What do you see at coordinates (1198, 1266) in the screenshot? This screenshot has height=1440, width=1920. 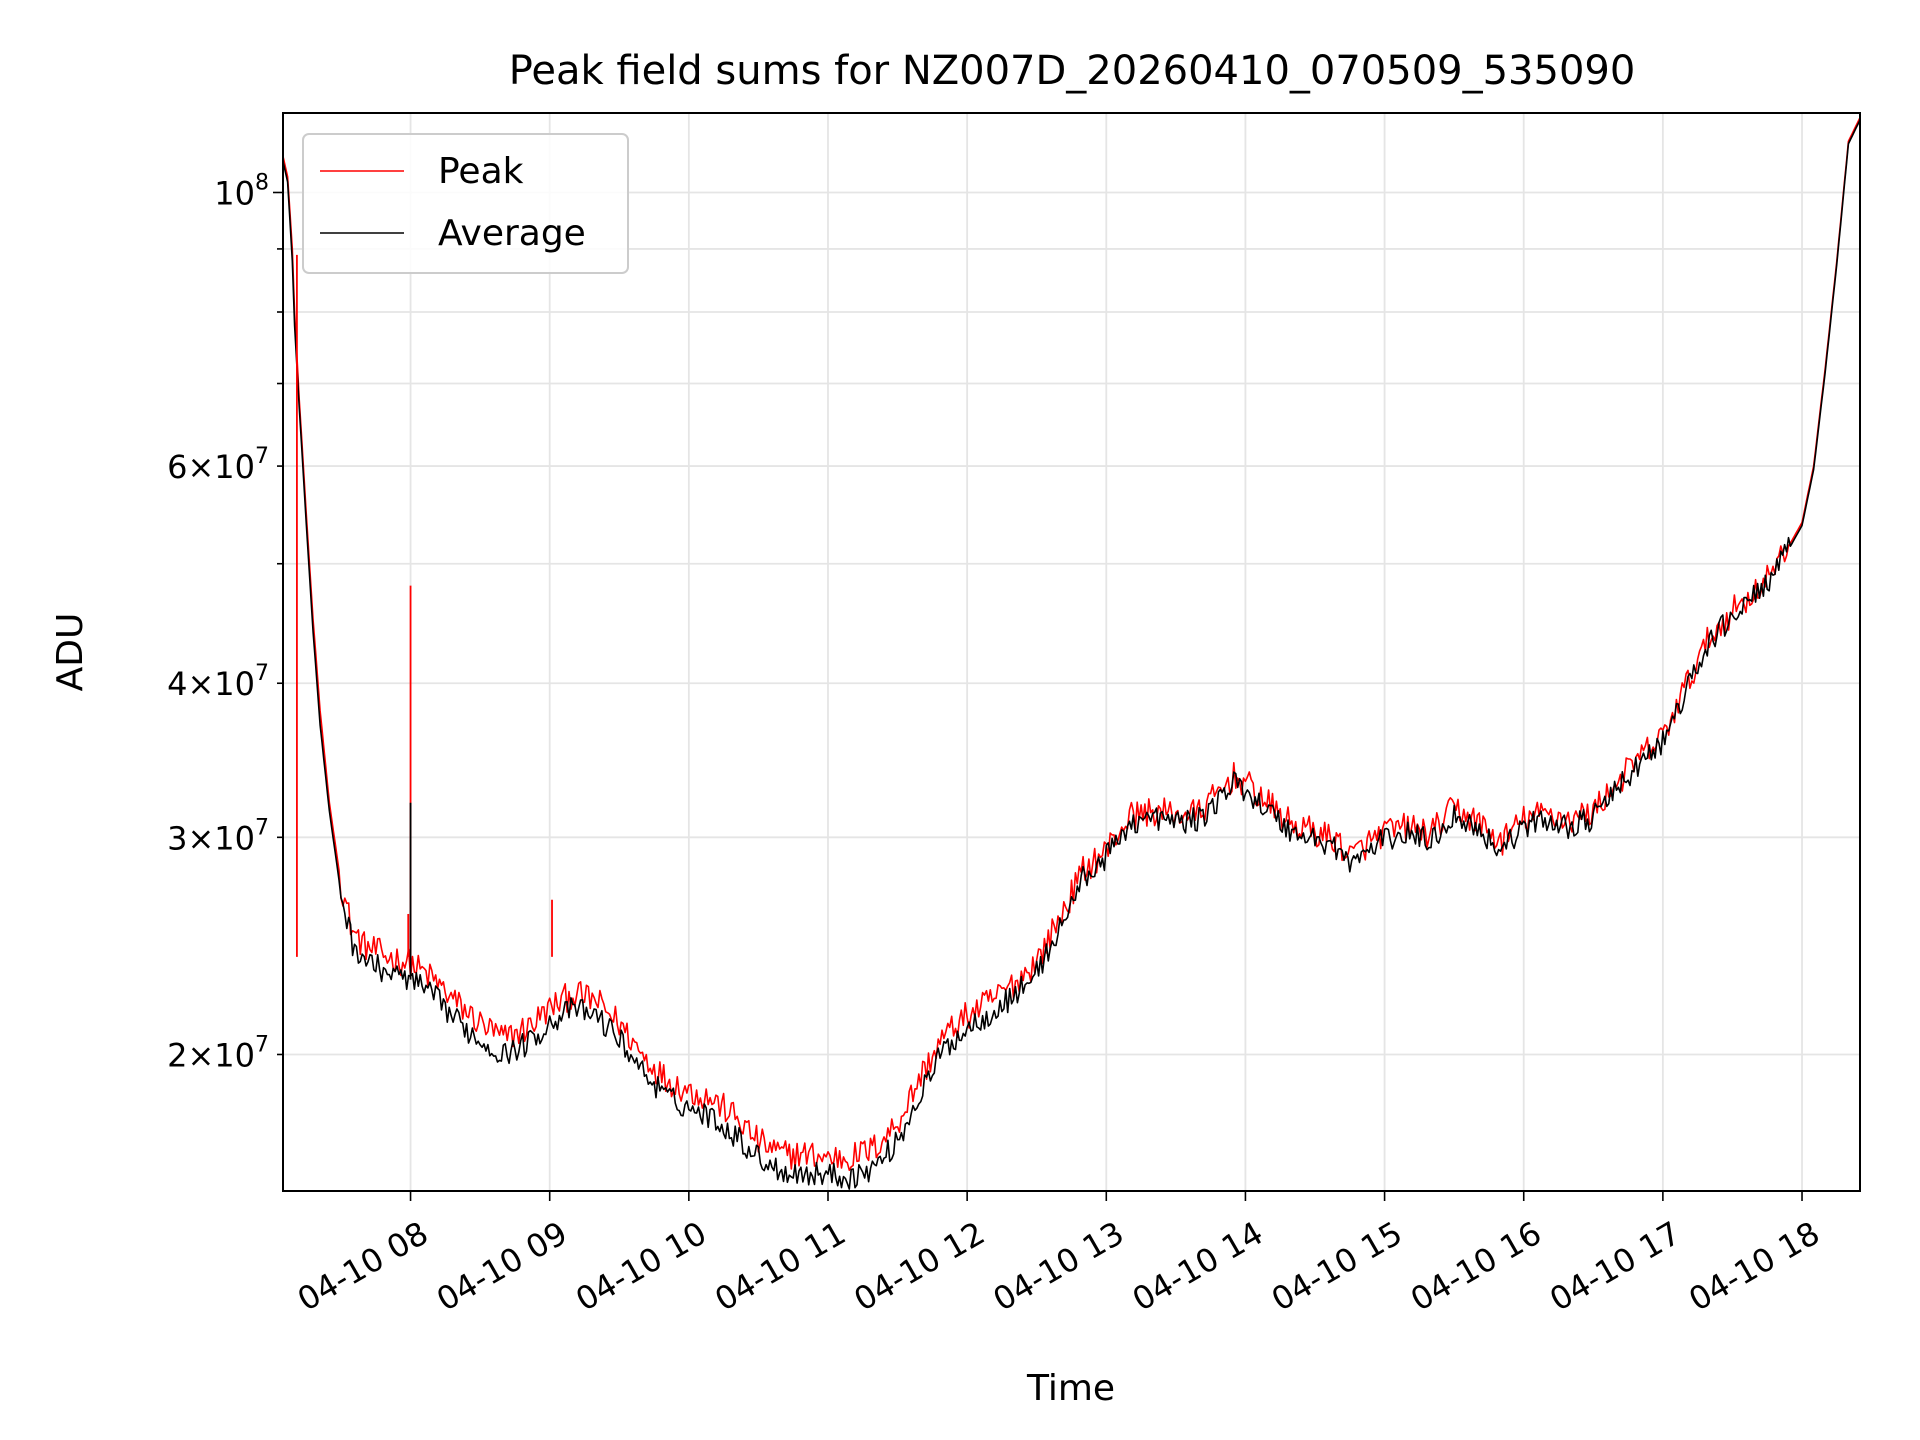 I see `x-tick-label: 04-10 14` at bounding box center [1198, 1266].